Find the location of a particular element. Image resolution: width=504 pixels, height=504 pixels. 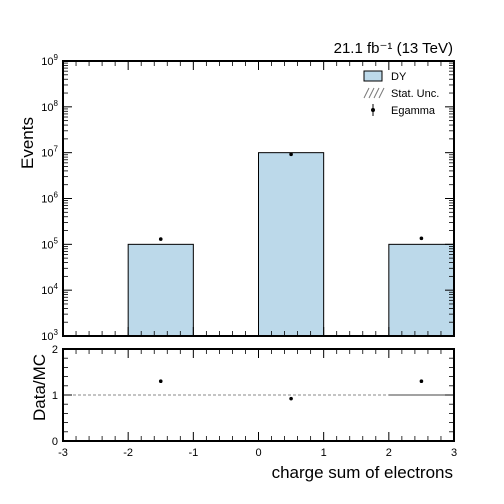

x-axis-label: charge sum of electrons is located at coordinates (362, 472).